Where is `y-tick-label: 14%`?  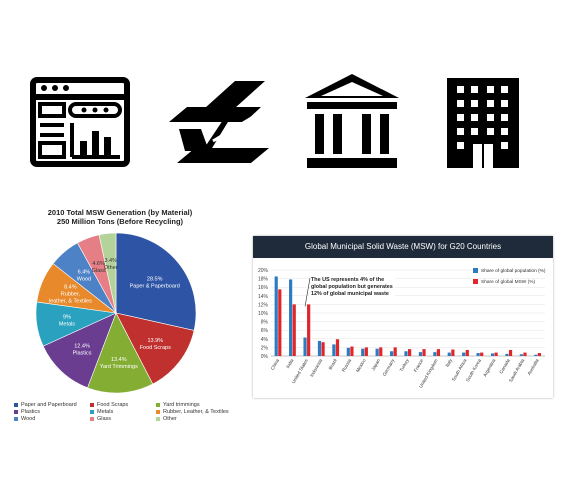
y-tick-label: 14% is located at coordinates (263, 297).